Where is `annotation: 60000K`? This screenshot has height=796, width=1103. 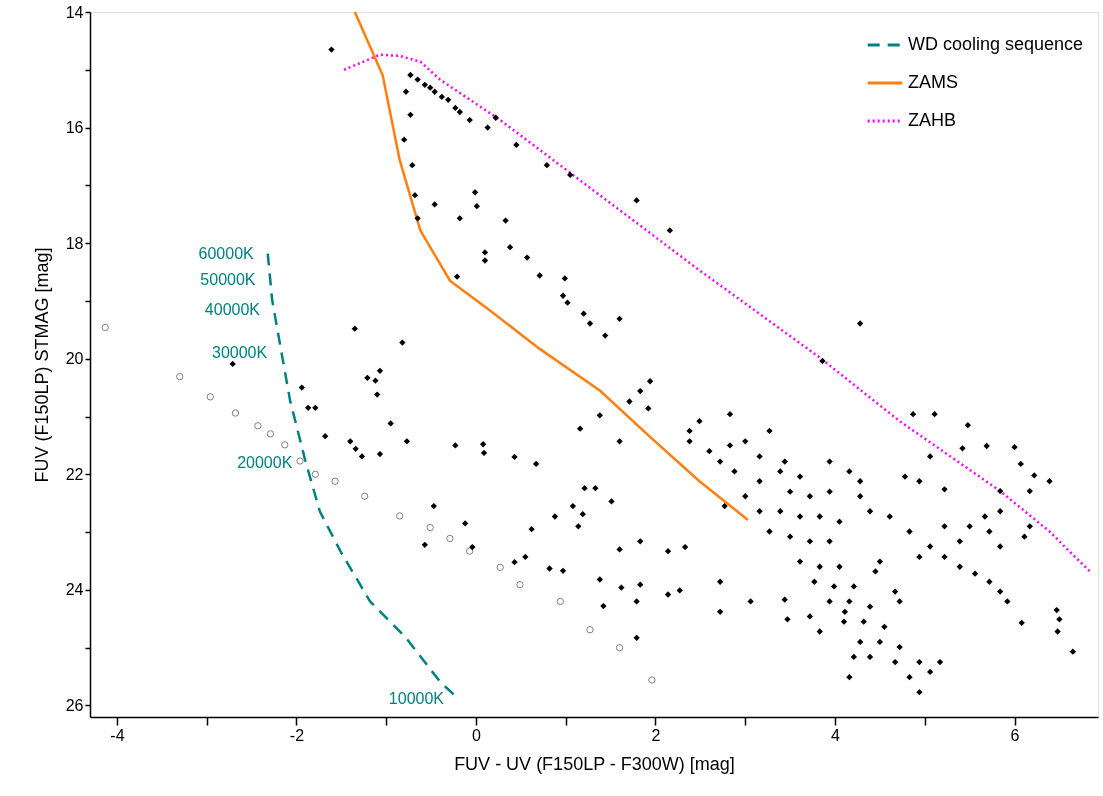
annotation: 60000K is located at coordinates (226, 253).